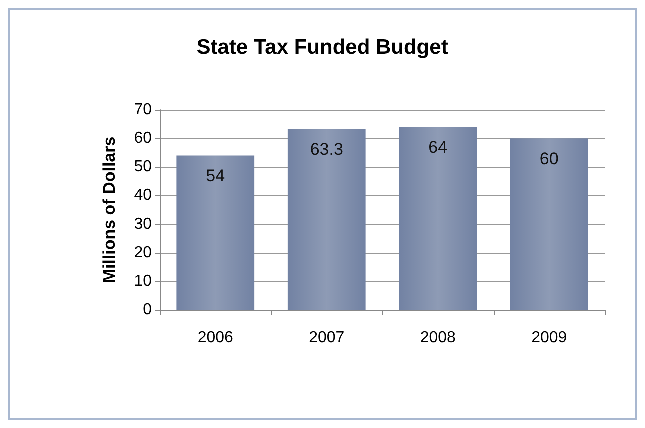  I want to click on y-axis-title: Millions of Dollars, so click(109, 210).